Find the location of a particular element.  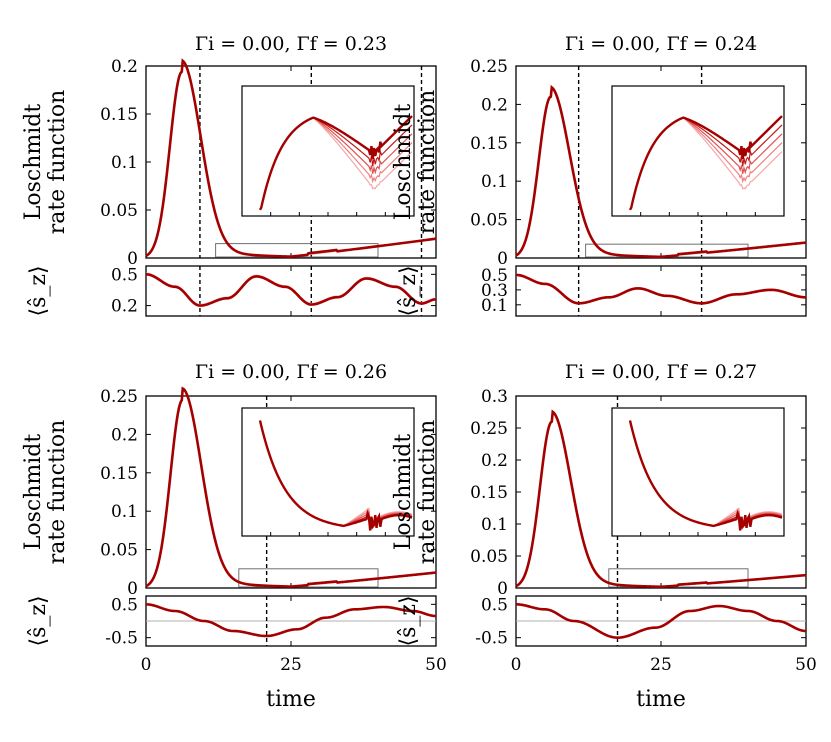

panel-title: Γi = 0.00, Γf = 0.24 is located at coordinates (661, 44).